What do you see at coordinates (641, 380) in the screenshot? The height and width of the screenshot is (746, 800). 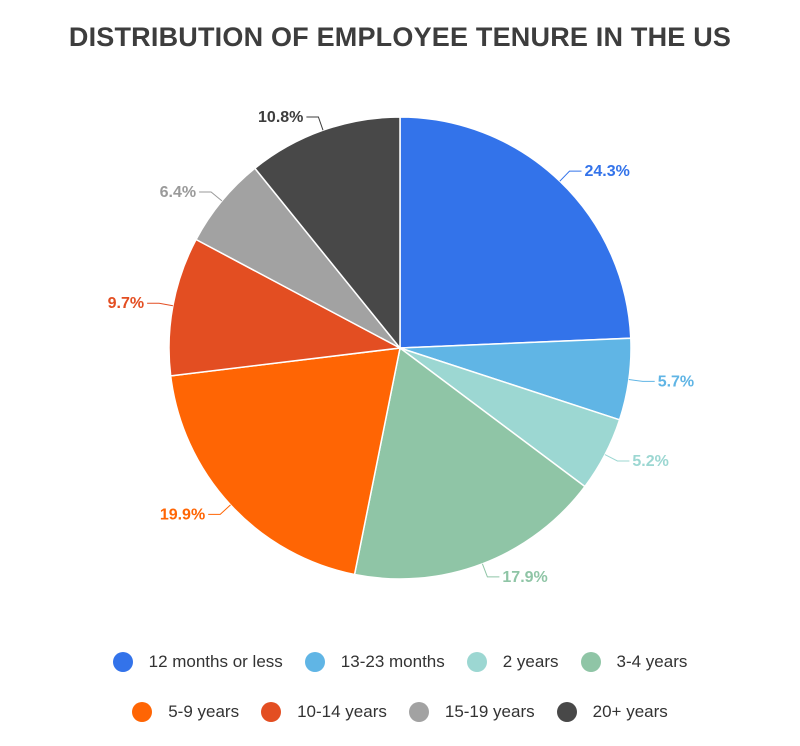 I see `leader-line-13-23-months` at bounding box center [641, 380].